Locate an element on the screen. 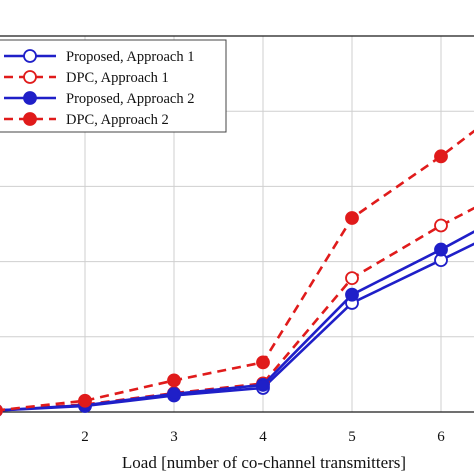 This screenshot has height=474, width=474. legend-entry: Proposed, Approach 1 is located at coordinates (99, 57).